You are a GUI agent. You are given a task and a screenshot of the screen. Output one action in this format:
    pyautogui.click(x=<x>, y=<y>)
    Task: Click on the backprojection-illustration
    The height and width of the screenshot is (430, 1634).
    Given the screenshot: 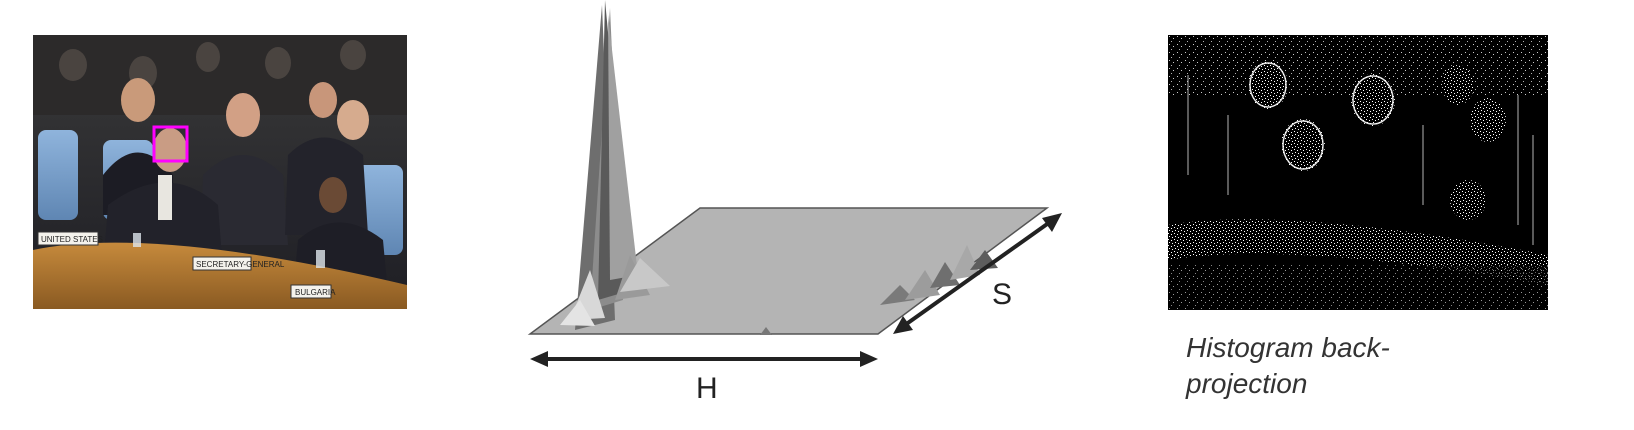 What is the action you would take?
    pyautogui.click(x=1358, y=172)
    